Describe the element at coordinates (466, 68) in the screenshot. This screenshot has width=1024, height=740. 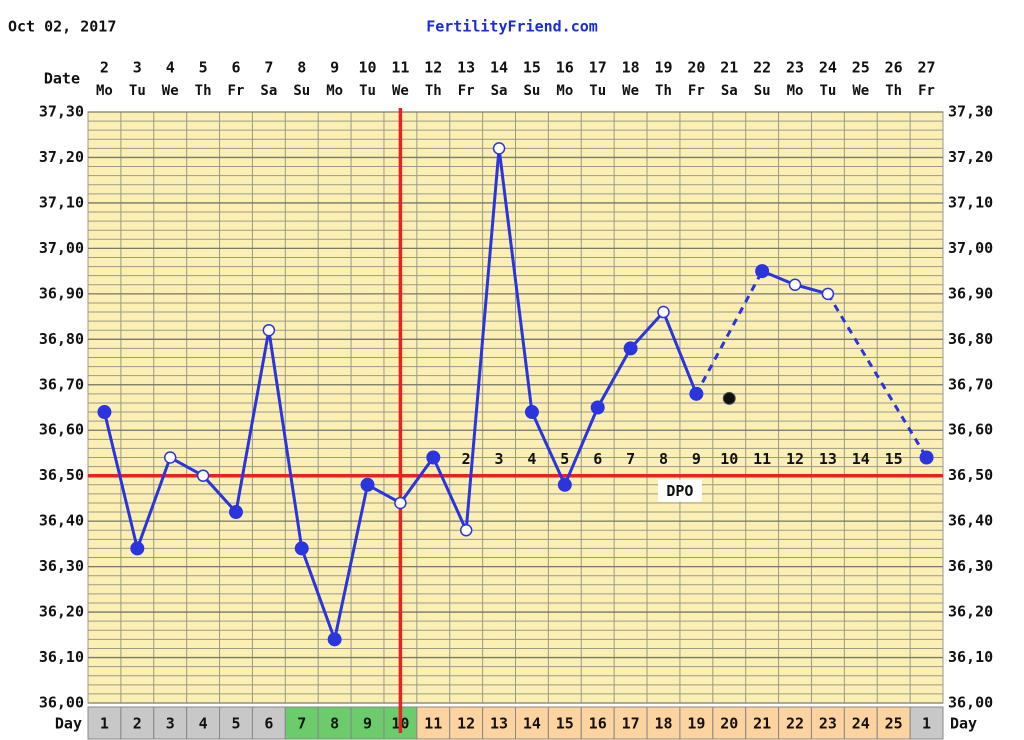
I see `date-label: 13` at that location.